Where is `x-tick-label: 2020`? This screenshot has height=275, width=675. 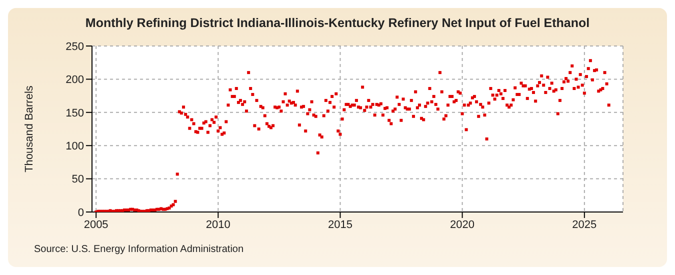 x-tick-label: 2020 is located at coordinates (462, 224).